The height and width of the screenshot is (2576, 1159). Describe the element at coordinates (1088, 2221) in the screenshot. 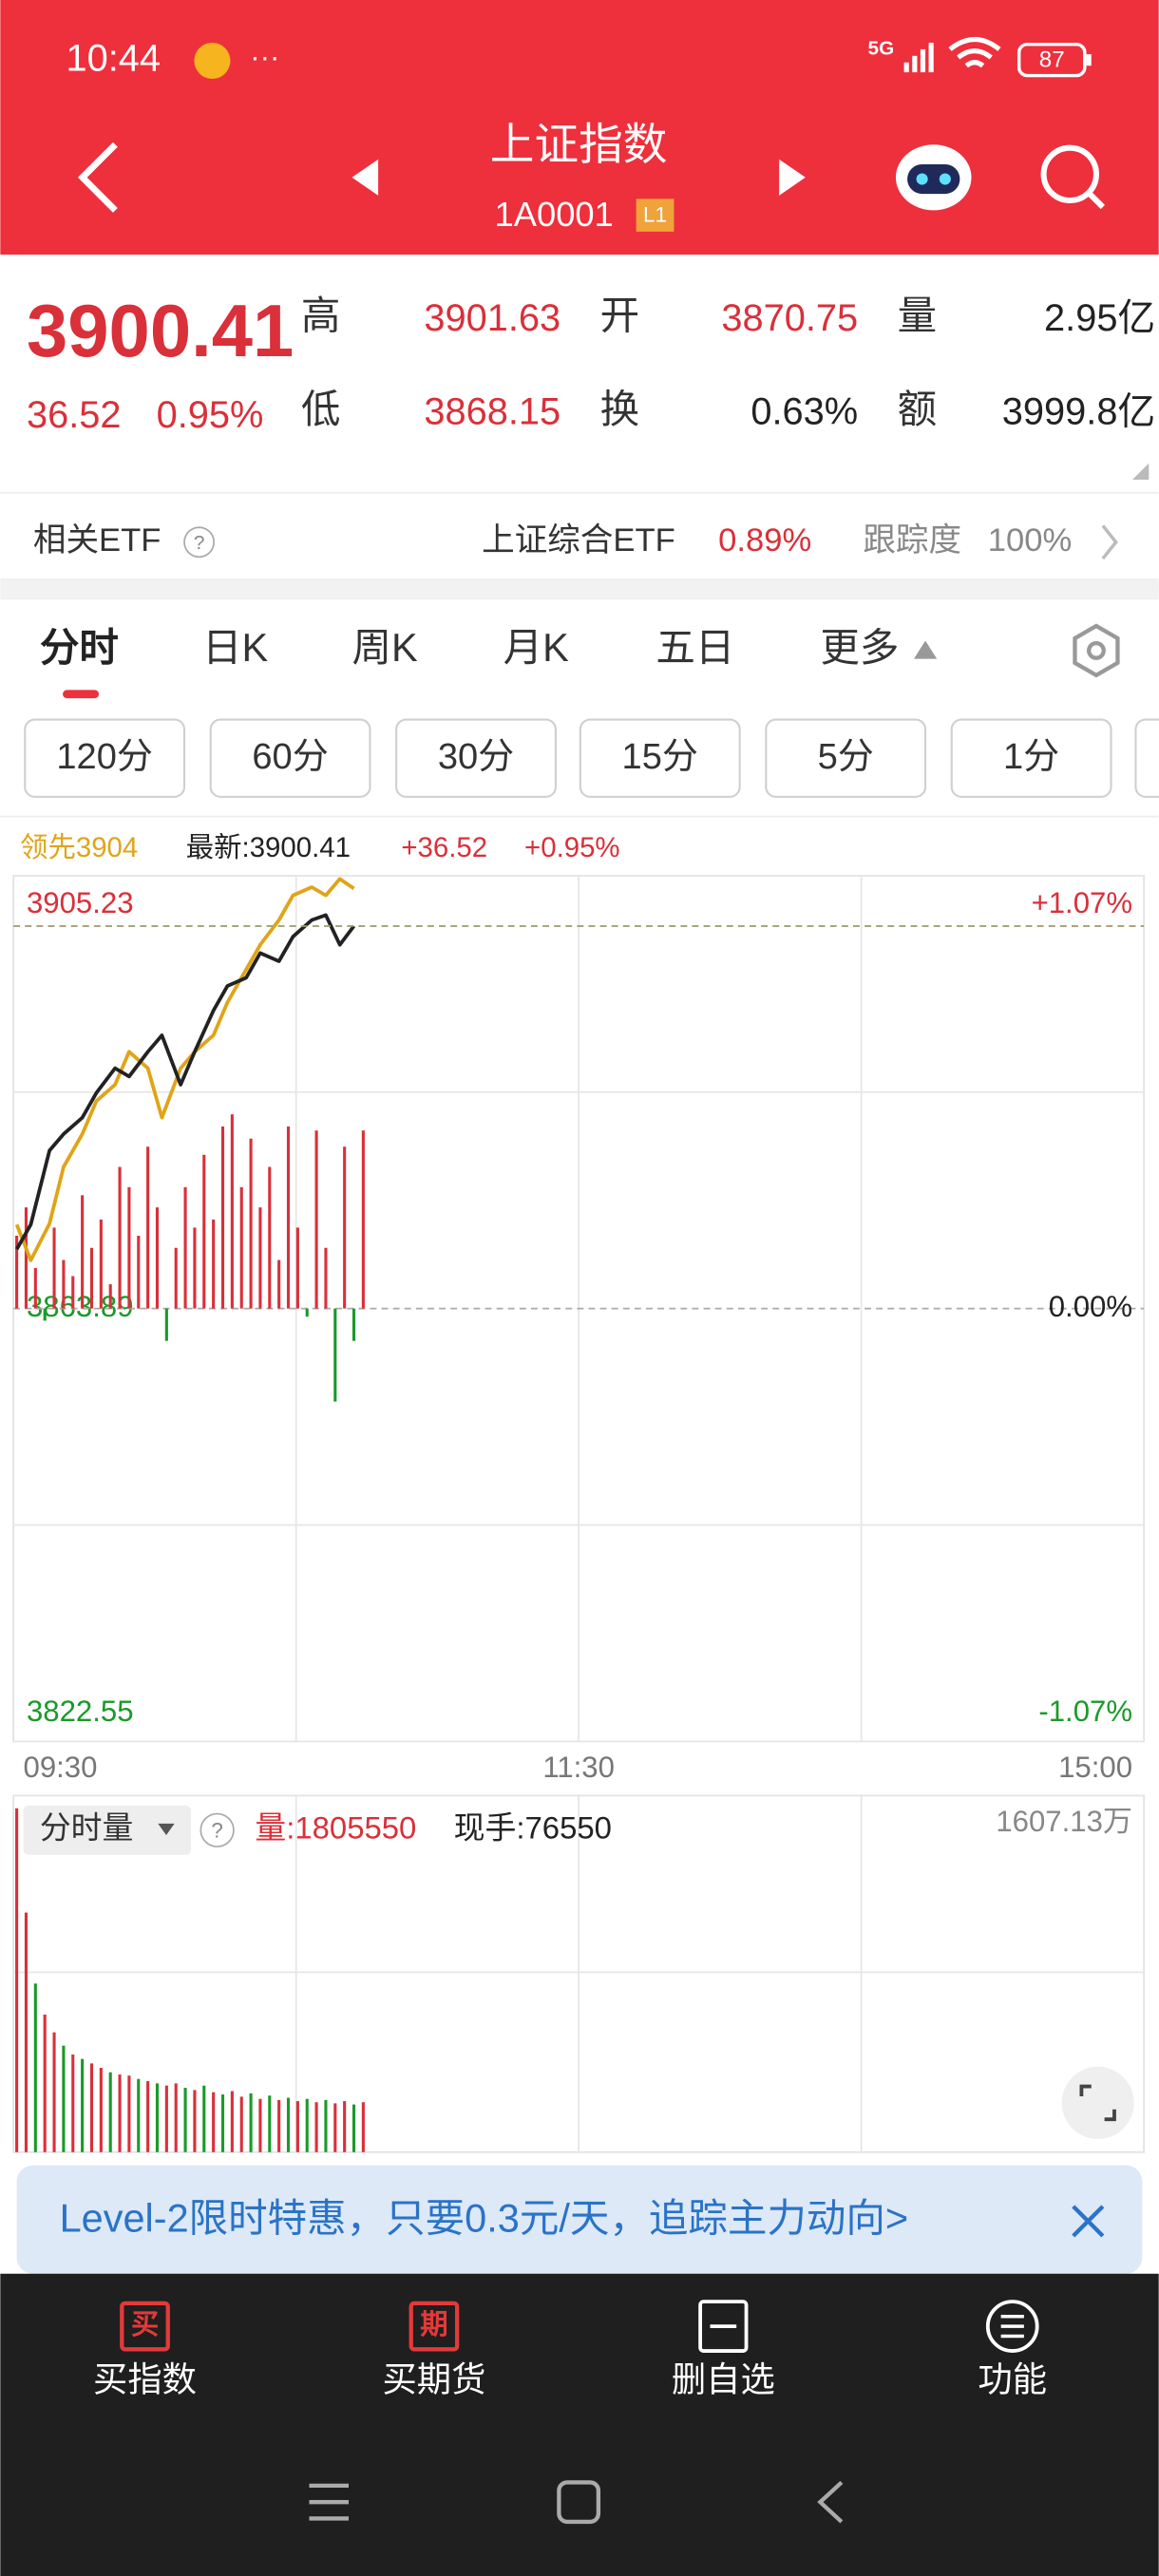

I see `promo-close` at that location.